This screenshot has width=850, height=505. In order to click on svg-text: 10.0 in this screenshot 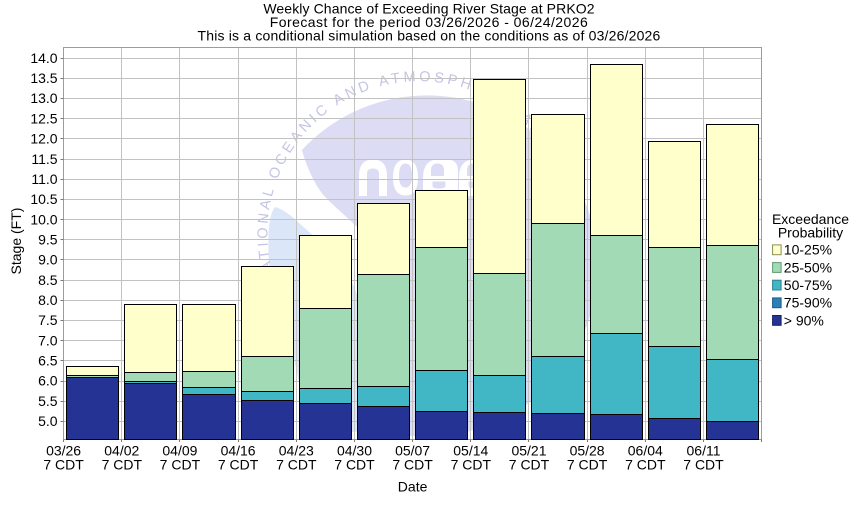, I will do `click(43, 219)`.